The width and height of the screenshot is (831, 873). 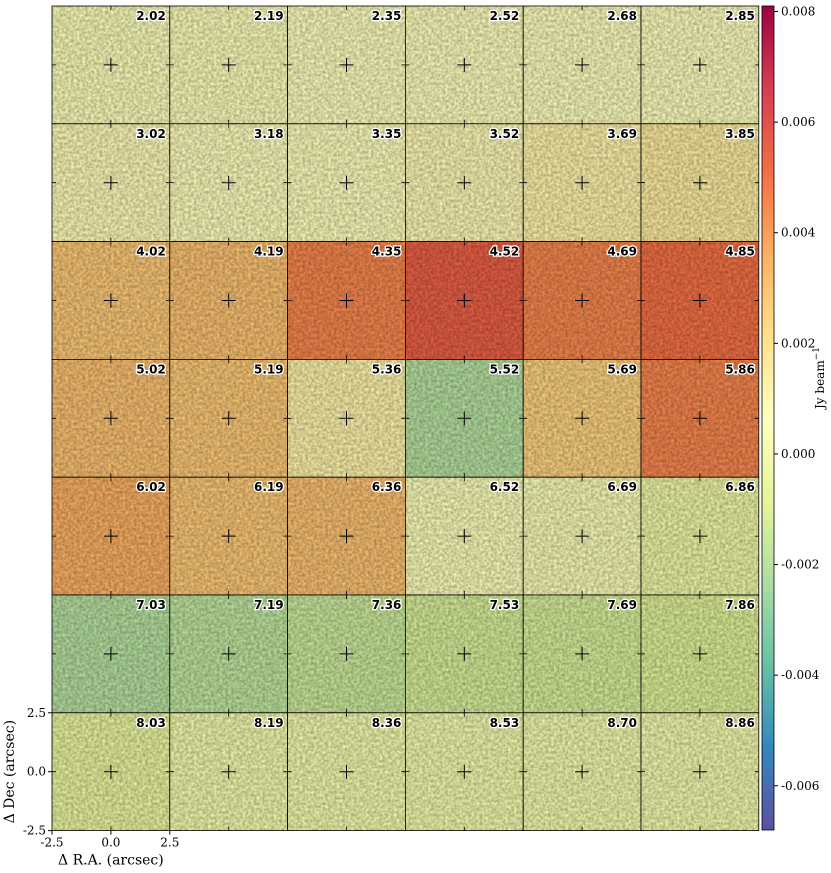 What do you see at coordinates (740, 252) in the screenshot?
I see `velocity-label: 4.85` at bounding box center [740, 252].